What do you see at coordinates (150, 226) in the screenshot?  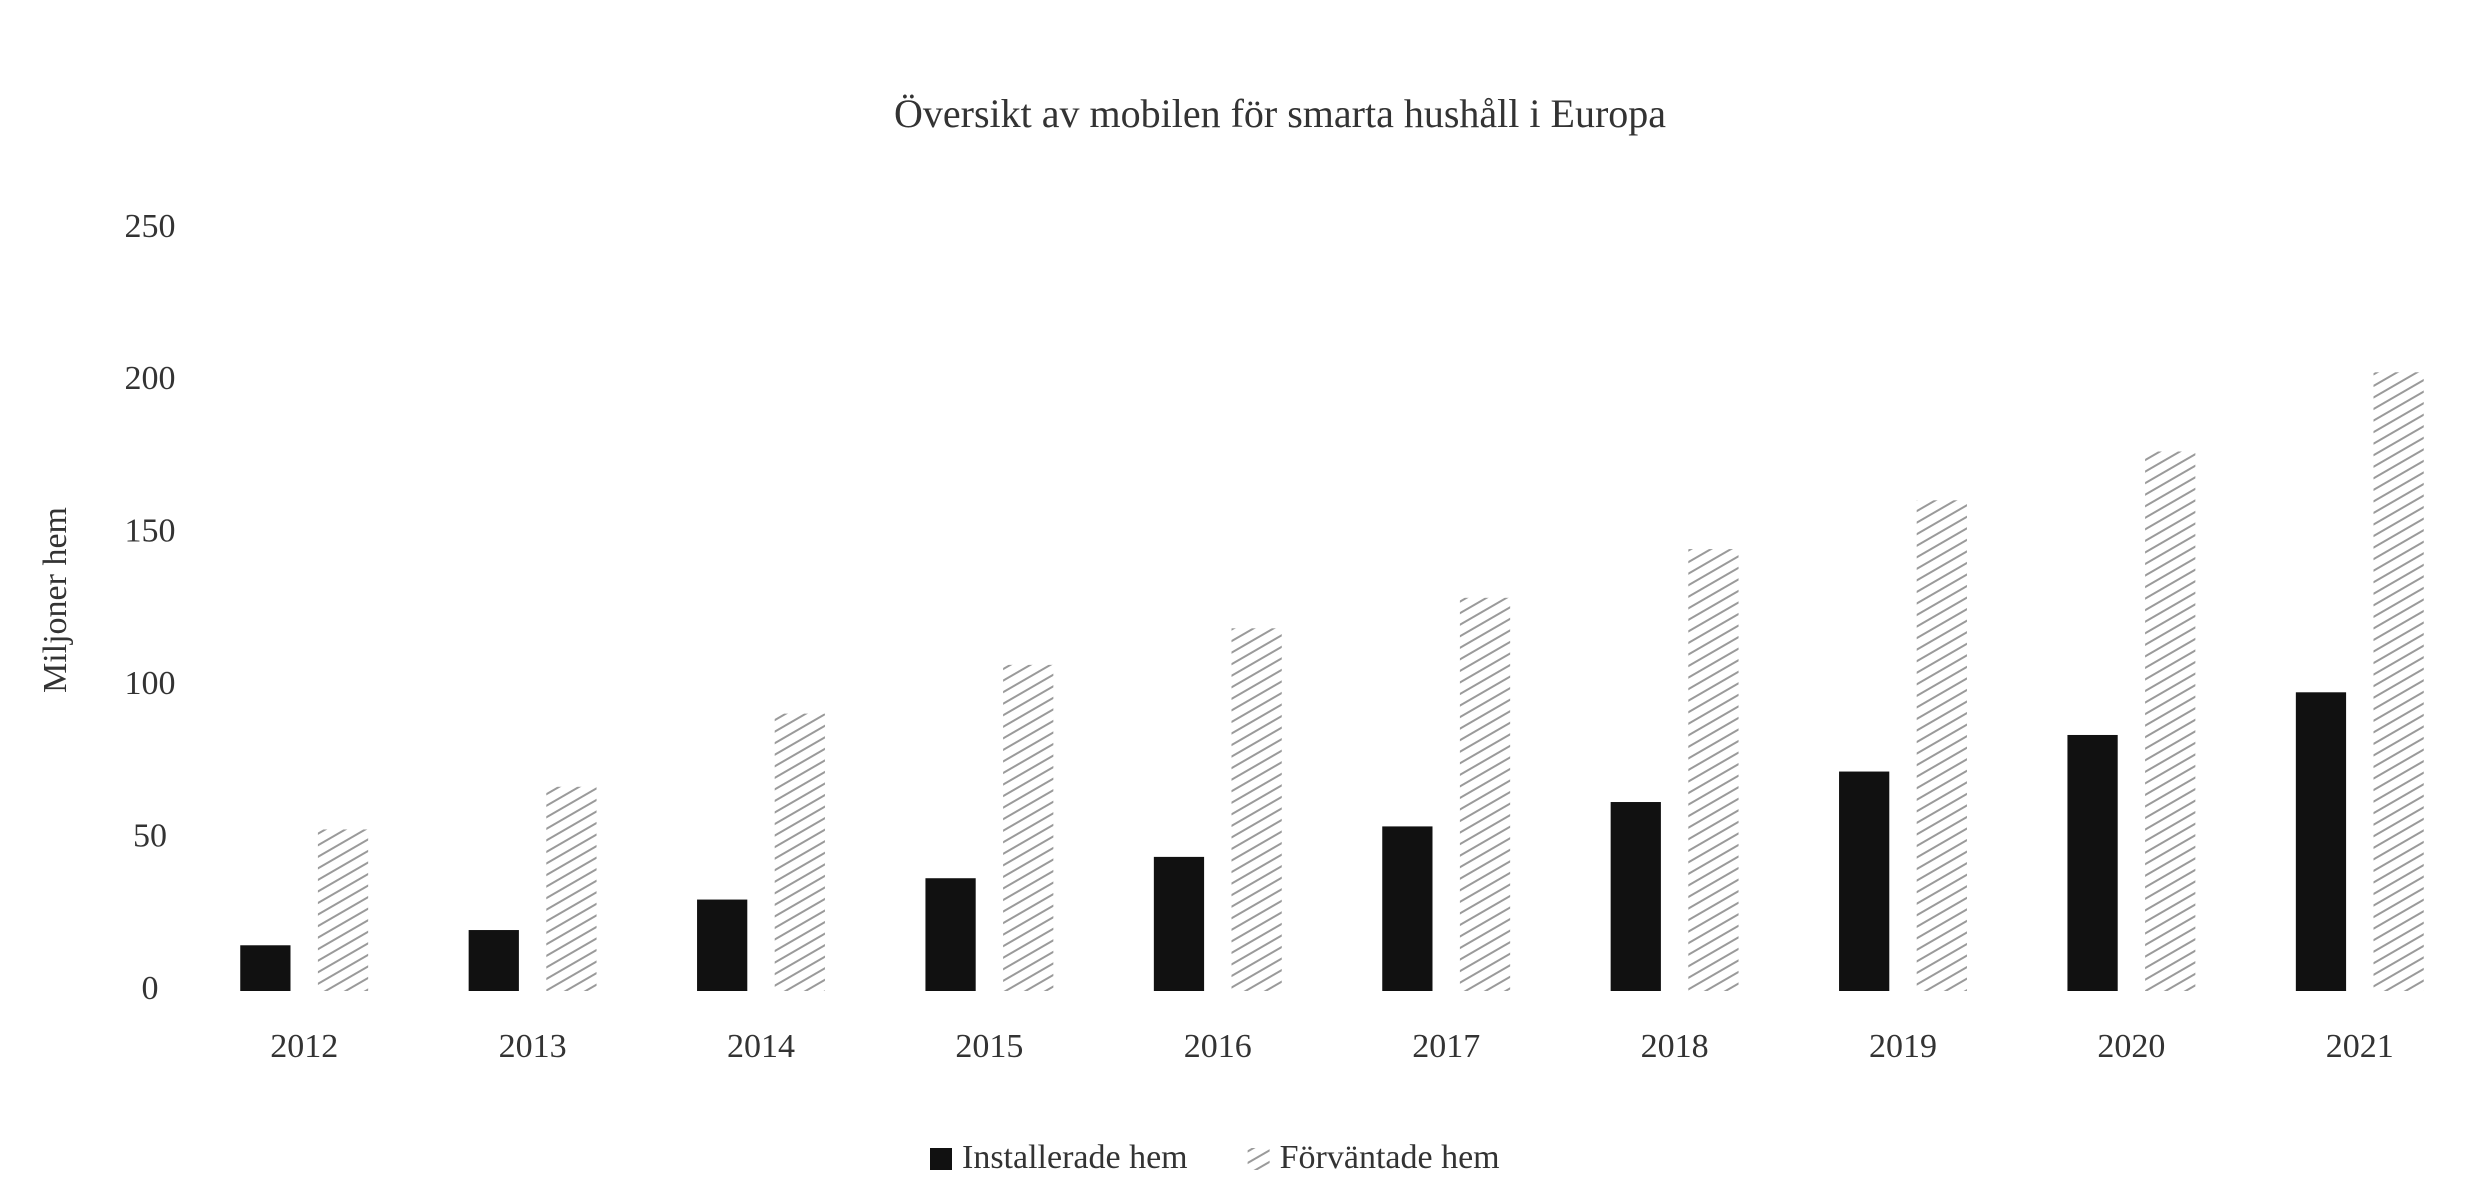 I see `y-tick-label: 250` at bounding box center [150, 226].